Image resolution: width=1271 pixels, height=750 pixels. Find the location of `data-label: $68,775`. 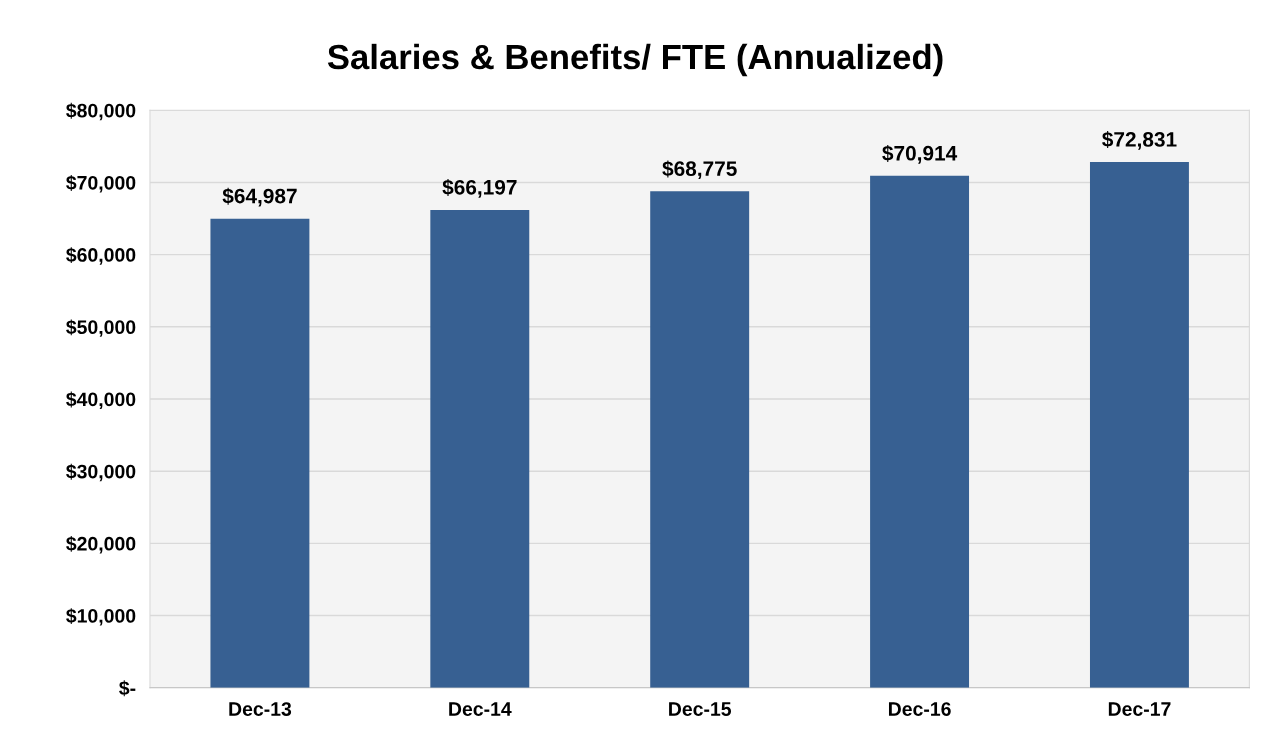

data-label: $68,775 is located at coordinates (699, 170).